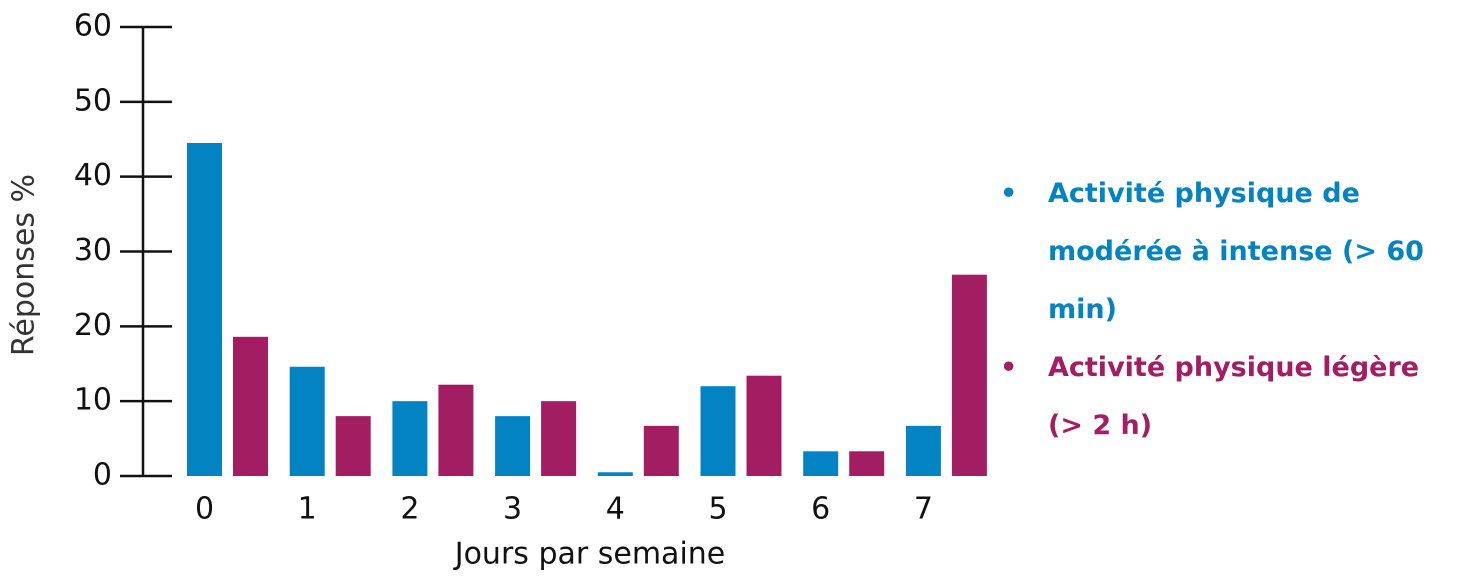  What do you see at coordinates (589, 554) in the screenshot?
I see `x-axis-label: Jours par semaine` at bounding box center [589, 554].